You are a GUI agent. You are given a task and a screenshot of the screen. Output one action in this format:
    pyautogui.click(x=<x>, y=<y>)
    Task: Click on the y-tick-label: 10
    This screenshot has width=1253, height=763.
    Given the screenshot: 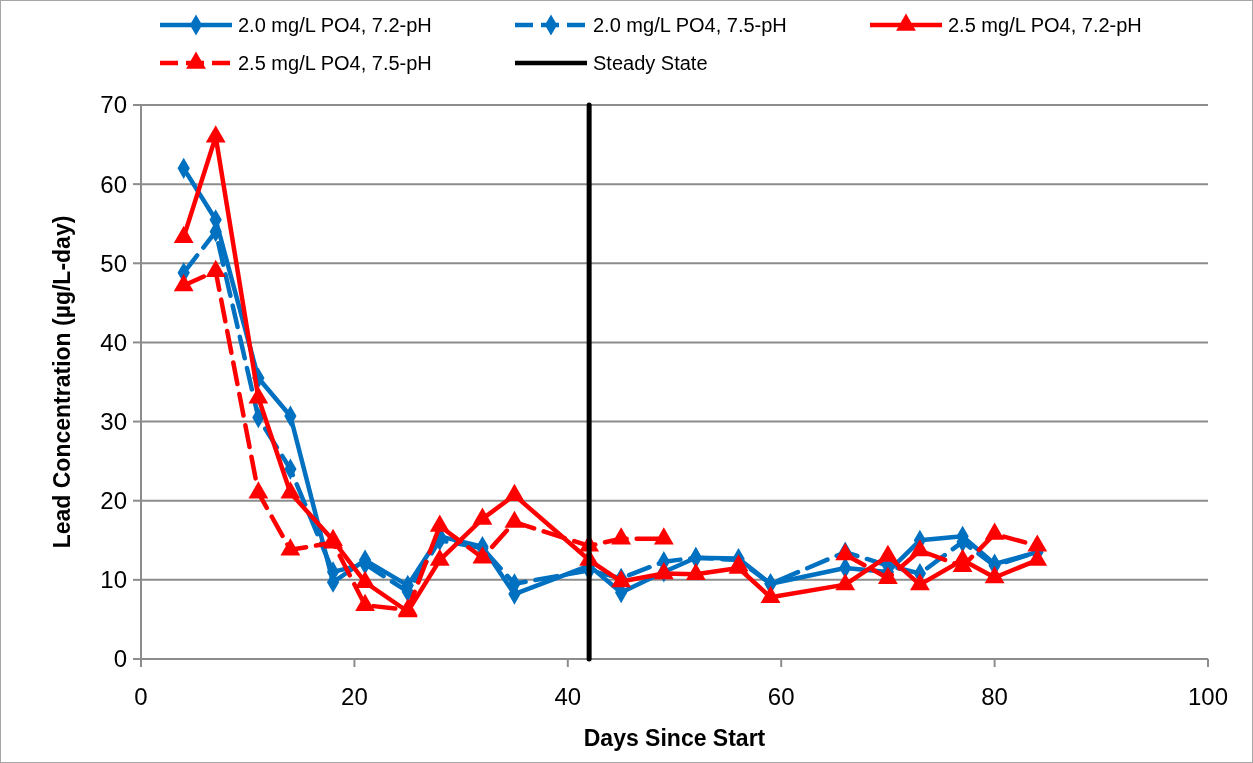 What is the action you would take?
    pyautogui.click(x=113, y=580)
    